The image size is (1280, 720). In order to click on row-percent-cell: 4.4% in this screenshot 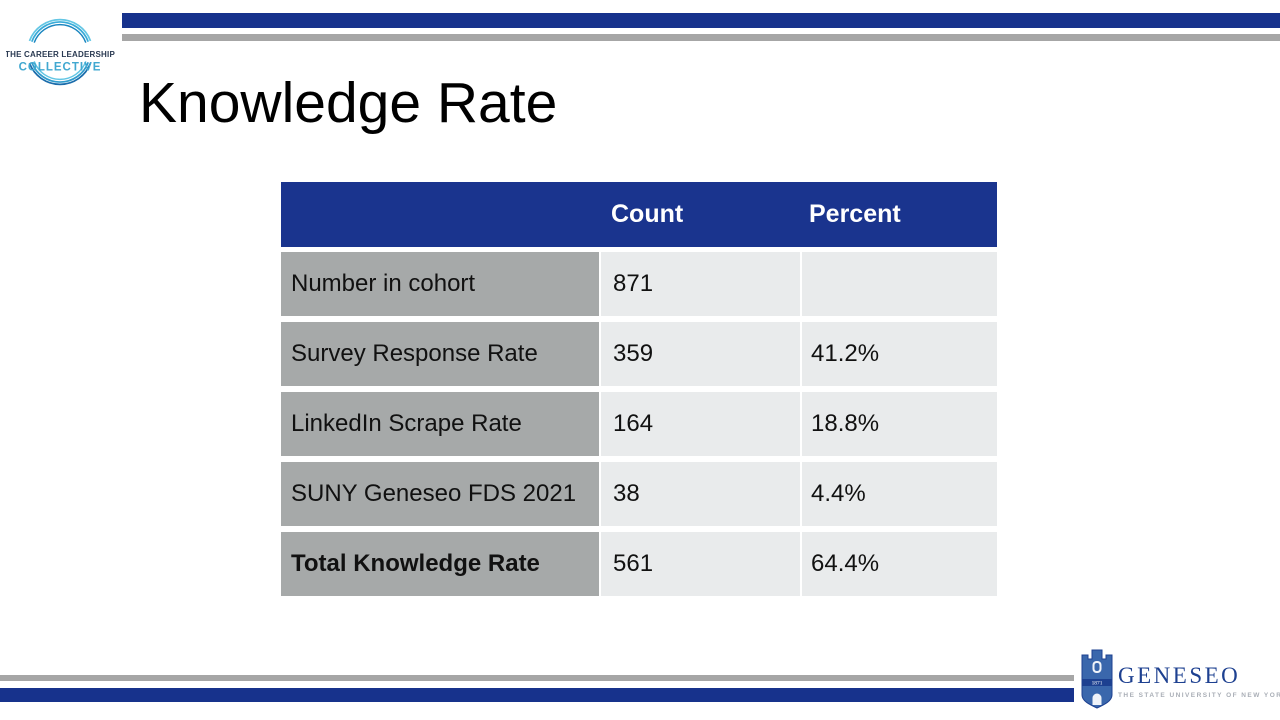, I will do `click(899, 494)`.